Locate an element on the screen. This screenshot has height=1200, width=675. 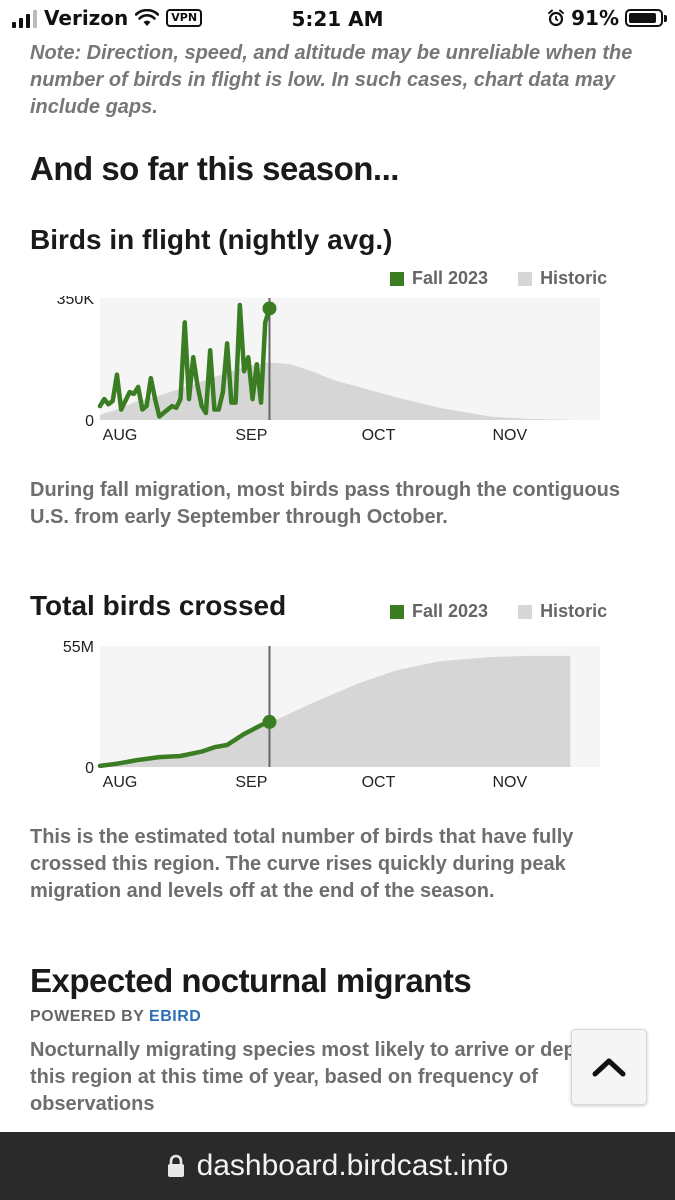
historic-series-area is located at coordinates (335, 711).